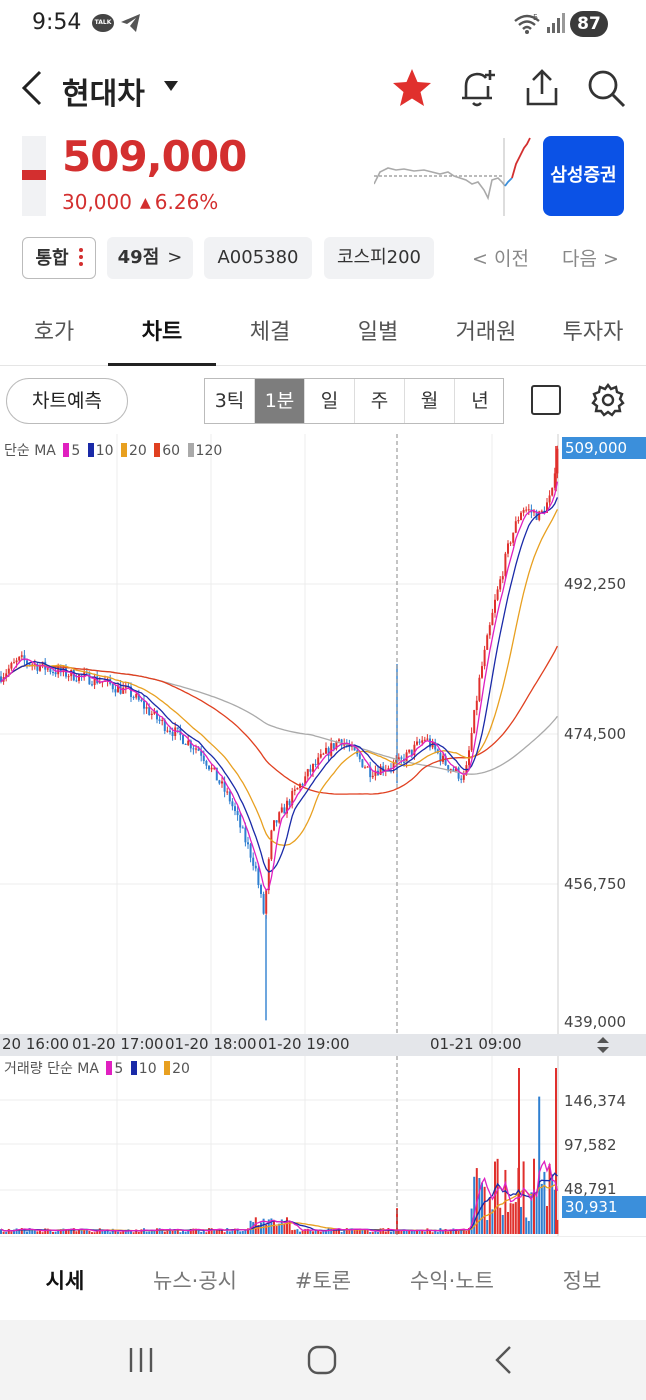 The height and width of the screenshot is (1400, 646). I want to click on gear-icon, so click(608, 400).